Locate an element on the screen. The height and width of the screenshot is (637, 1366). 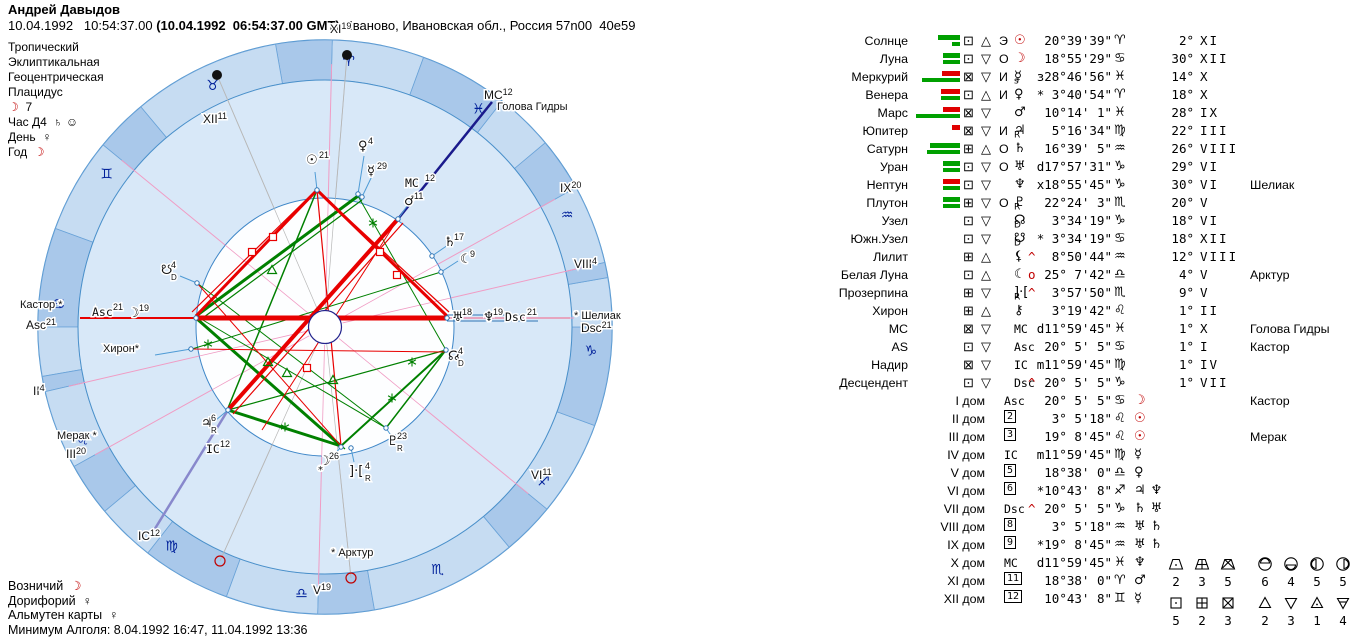
zodiac-sign-icon: ♑ is located at coordinates (1120, 166).